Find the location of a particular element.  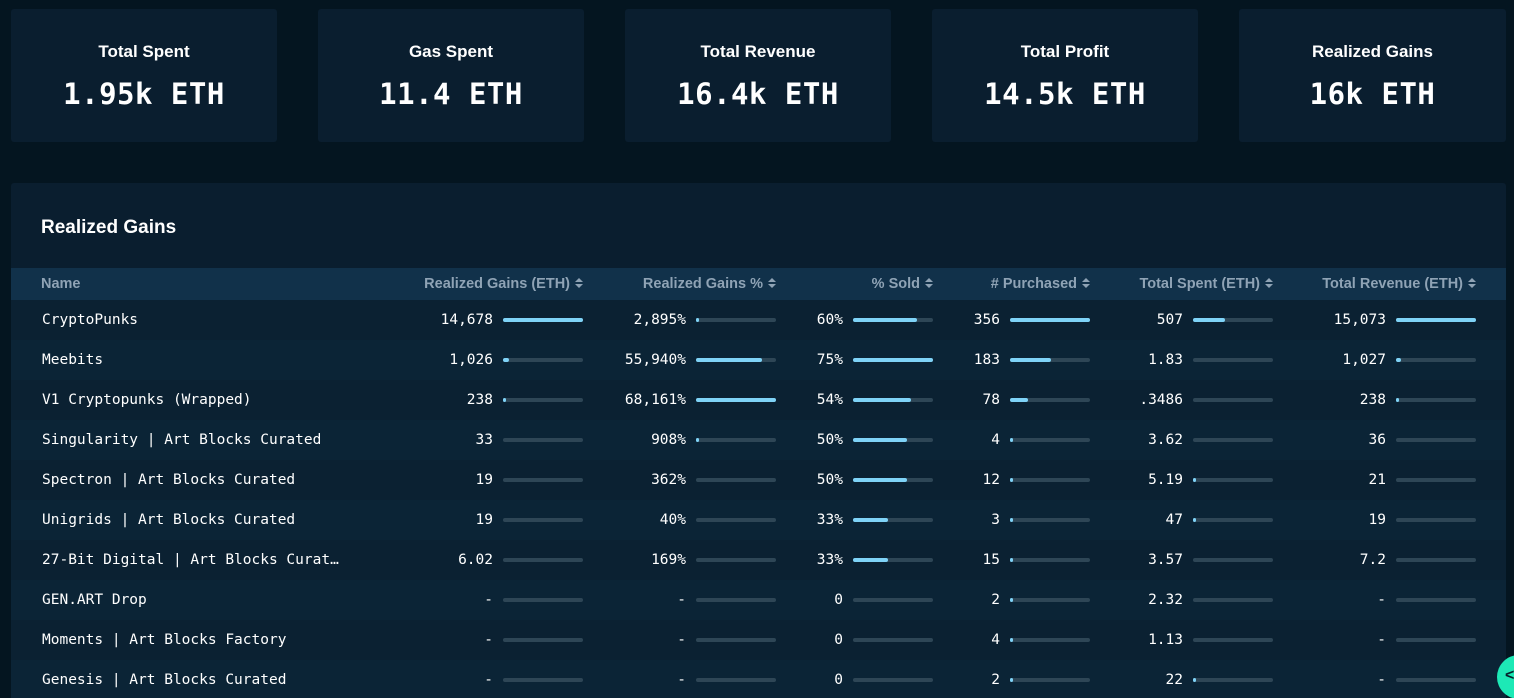

column-header-realized-gains-pct: Realized Gains % is located at coordinates (674, 284).